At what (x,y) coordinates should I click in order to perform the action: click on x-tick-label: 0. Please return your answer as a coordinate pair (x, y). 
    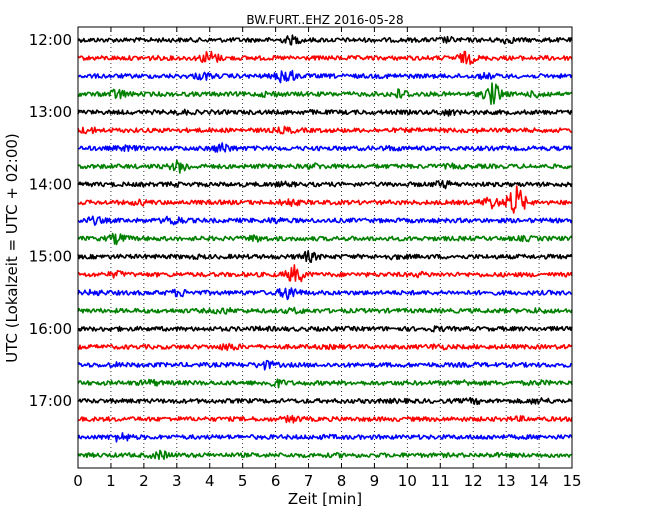
    Looking at the image, I should click on (78, 481).